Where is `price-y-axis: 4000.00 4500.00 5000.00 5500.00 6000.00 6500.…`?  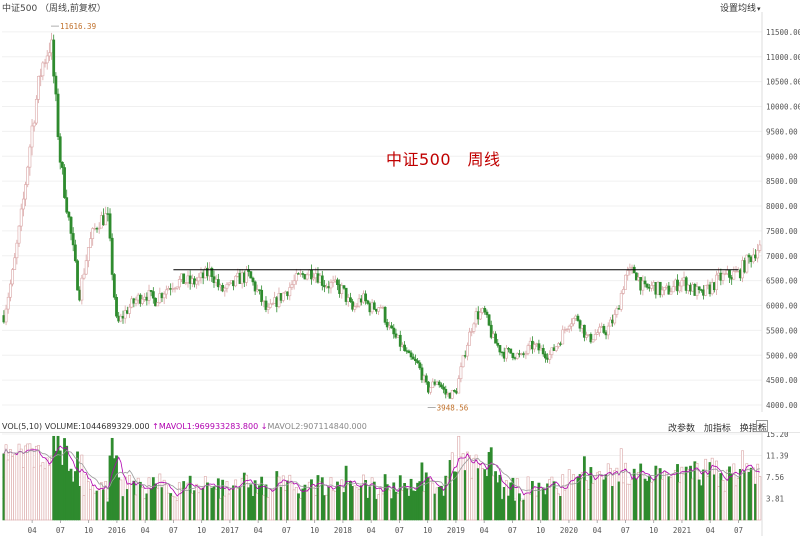 price-y-axis: 4000.00 4500.00 5000.00 5500.00 6000.00 6500.… is located at coordinates (780, 212).